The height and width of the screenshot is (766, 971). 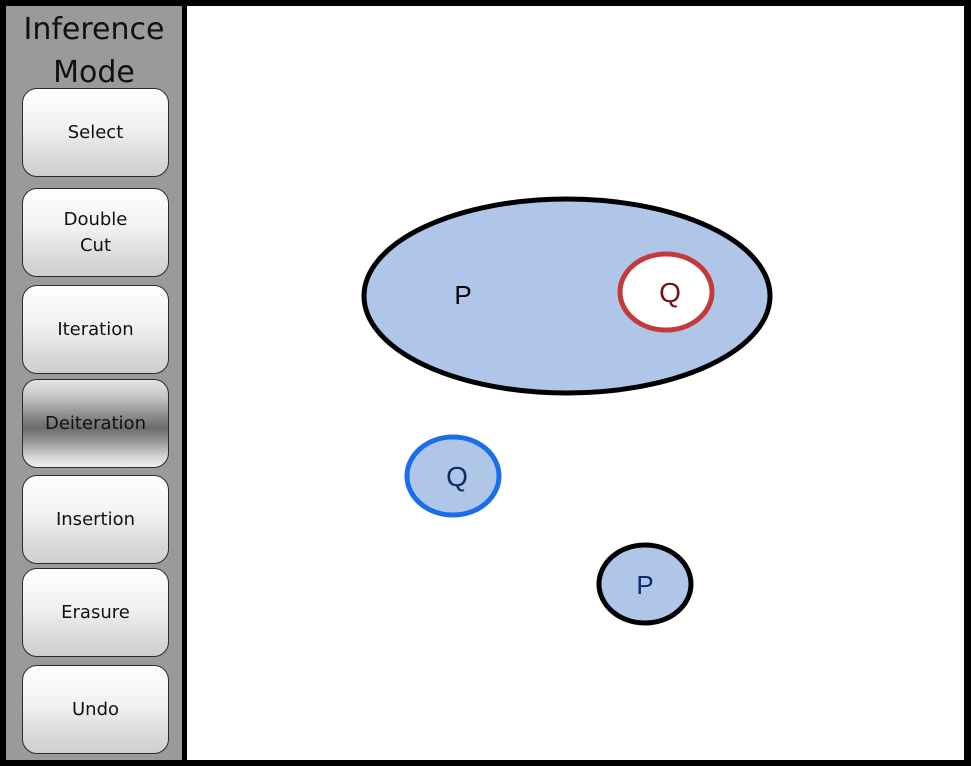 I want to click on standalone-p-cut, so click(x=645, y=584).